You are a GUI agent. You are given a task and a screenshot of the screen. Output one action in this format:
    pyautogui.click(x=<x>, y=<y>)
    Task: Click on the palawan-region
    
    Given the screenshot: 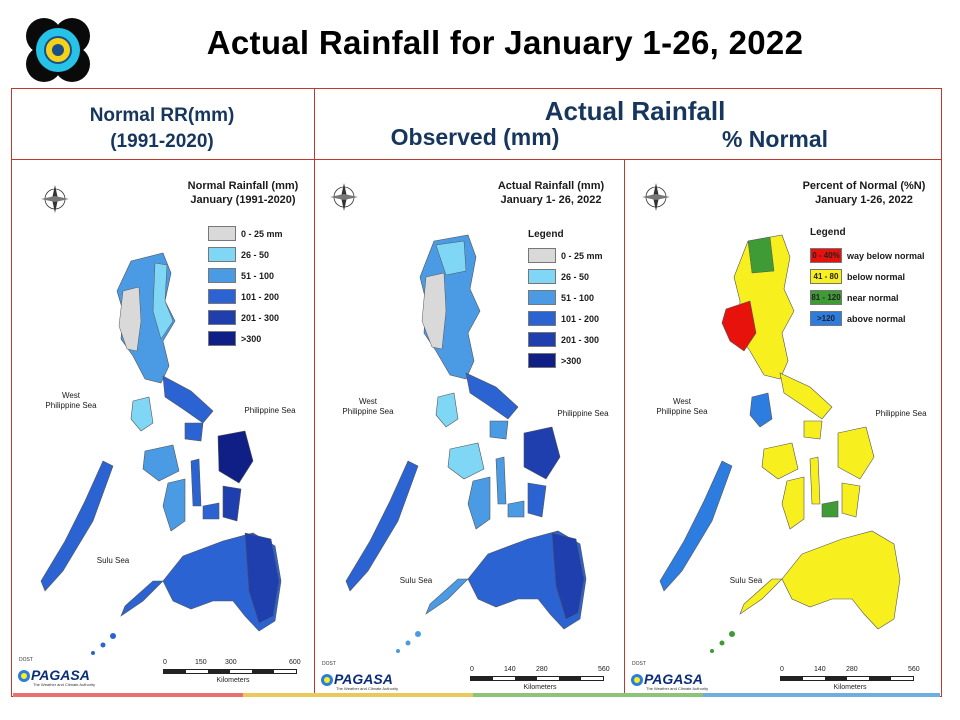 What is the action you would take?
    pyautogui.click(x=696, y=526)
    